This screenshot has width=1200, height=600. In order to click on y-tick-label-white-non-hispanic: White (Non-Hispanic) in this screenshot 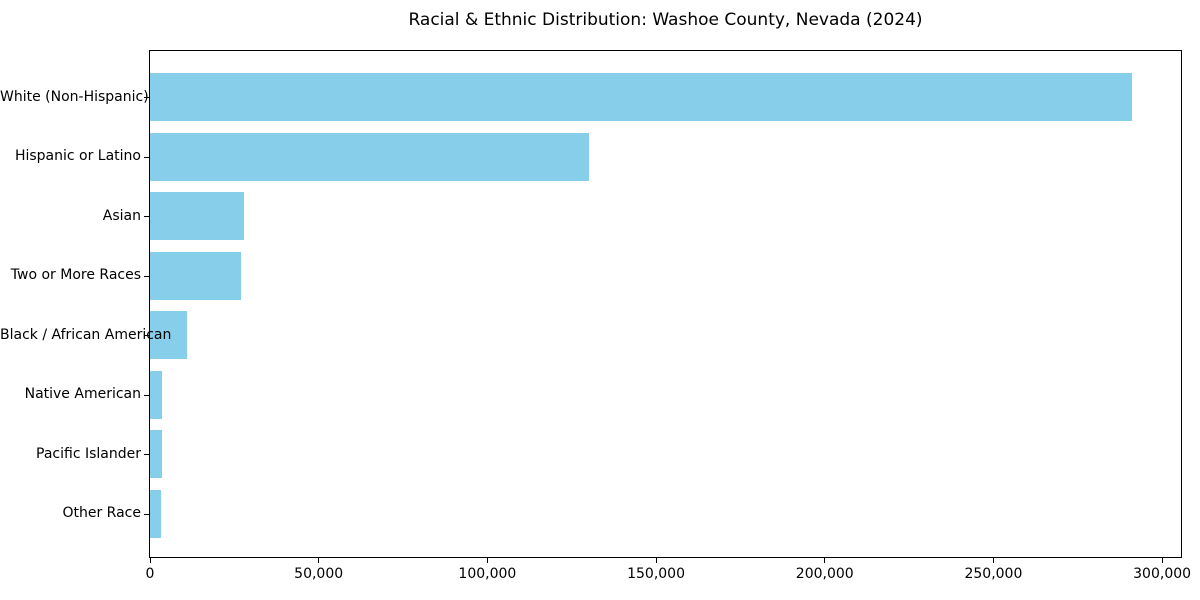, I will do `click(74, 96)`.